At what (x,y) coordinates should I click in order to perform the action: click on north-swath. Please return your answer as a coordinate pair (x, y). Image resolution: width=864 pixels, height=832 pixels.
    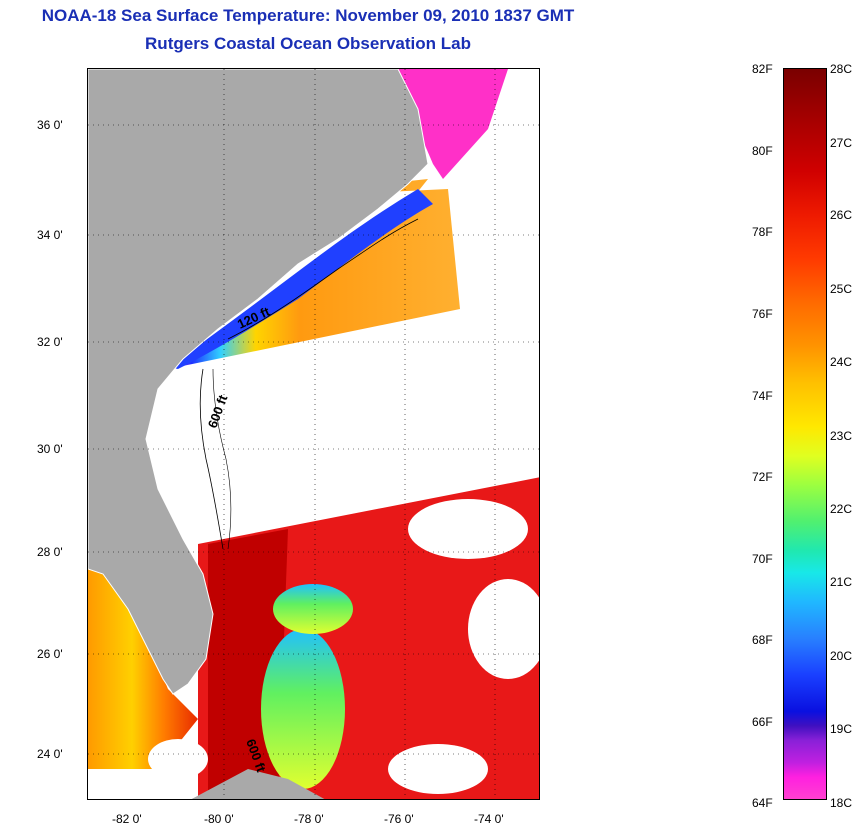
    Looking at the image, I should click on (314, 274).